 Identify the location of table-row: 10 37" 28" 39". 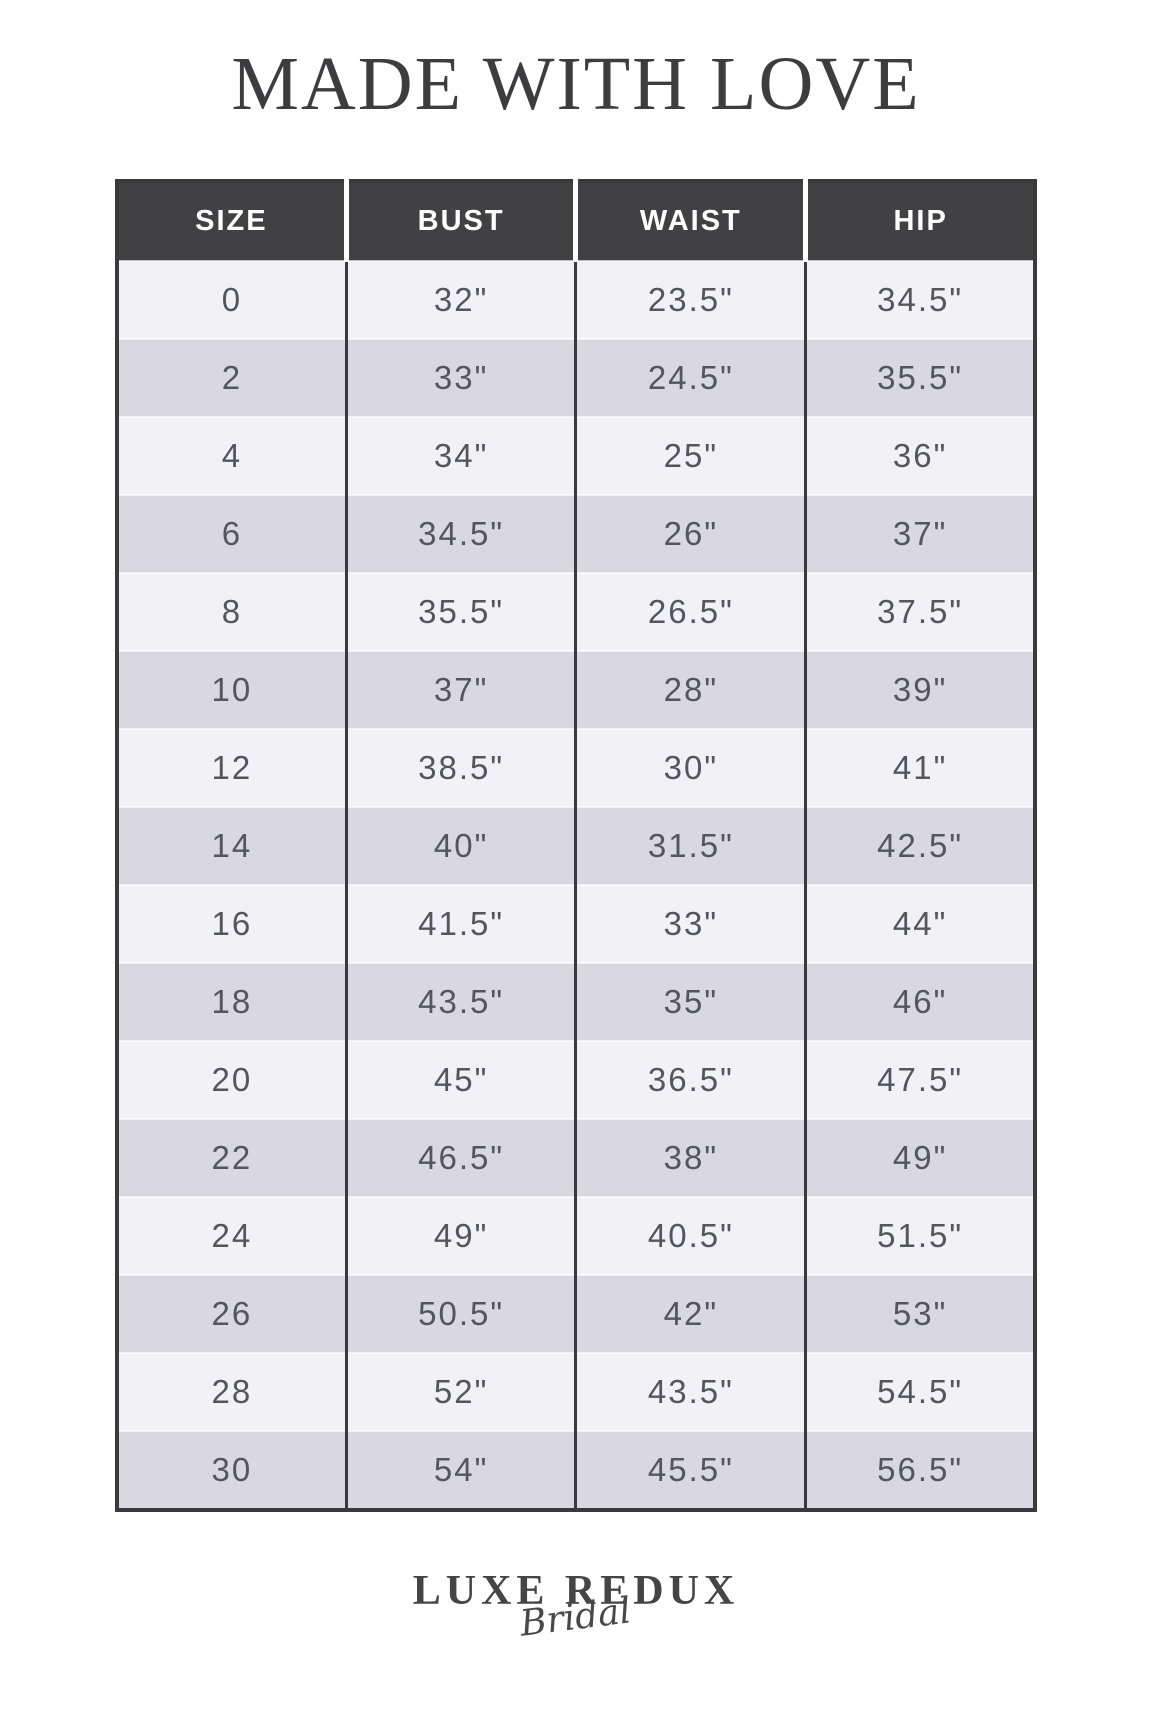
(576, 690).